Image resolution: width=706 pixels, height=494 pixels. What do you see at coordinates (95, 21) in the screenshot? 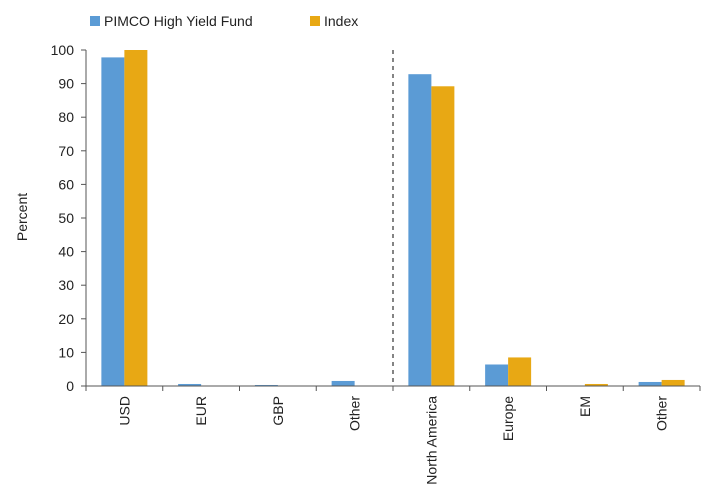
I see `legend-swatch-fund` at bounding box center [95, 21].